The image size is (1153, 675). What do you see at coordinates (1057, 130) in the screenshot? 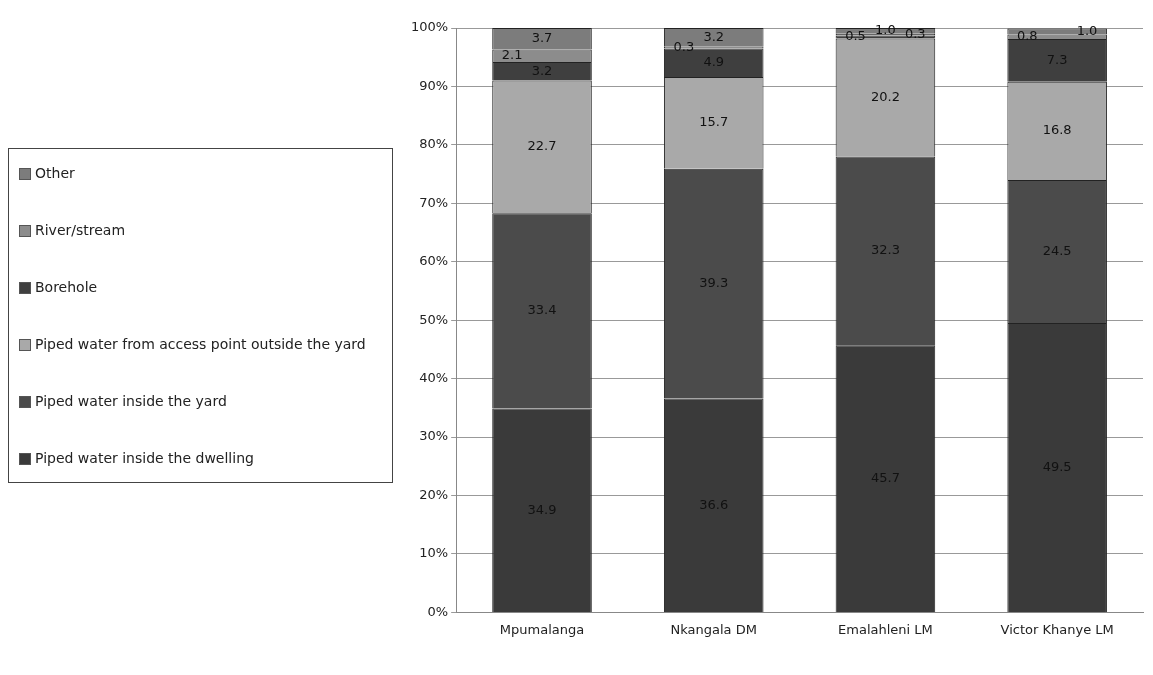
I see `data-label: 16.8` at bounding box center [1057, 130].